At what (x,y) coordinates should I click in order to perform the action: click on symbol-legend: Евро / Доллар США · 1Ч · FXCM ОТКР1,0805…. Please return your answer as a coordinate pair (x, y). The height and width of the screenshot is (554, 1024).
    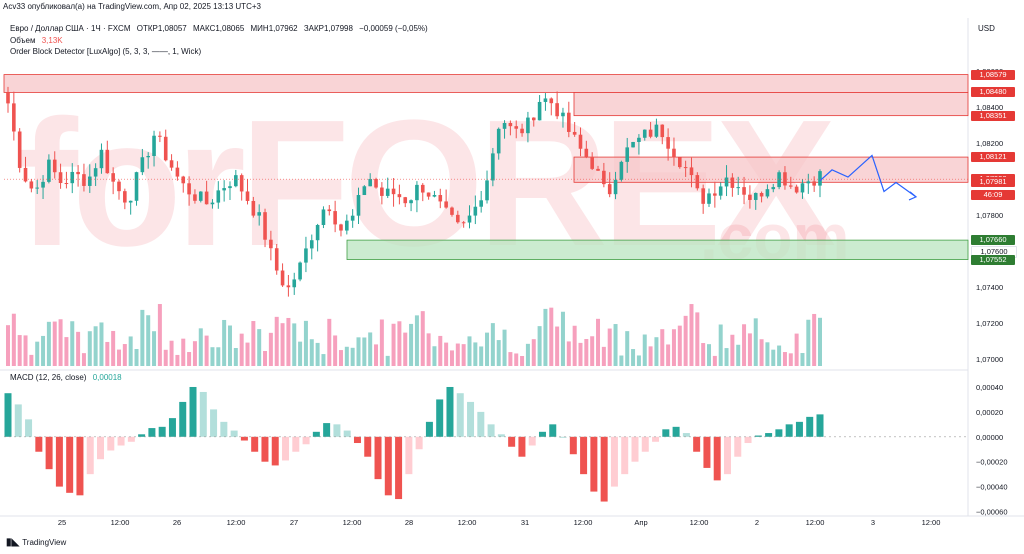
    Looking at the image, I should click on (219, 28).